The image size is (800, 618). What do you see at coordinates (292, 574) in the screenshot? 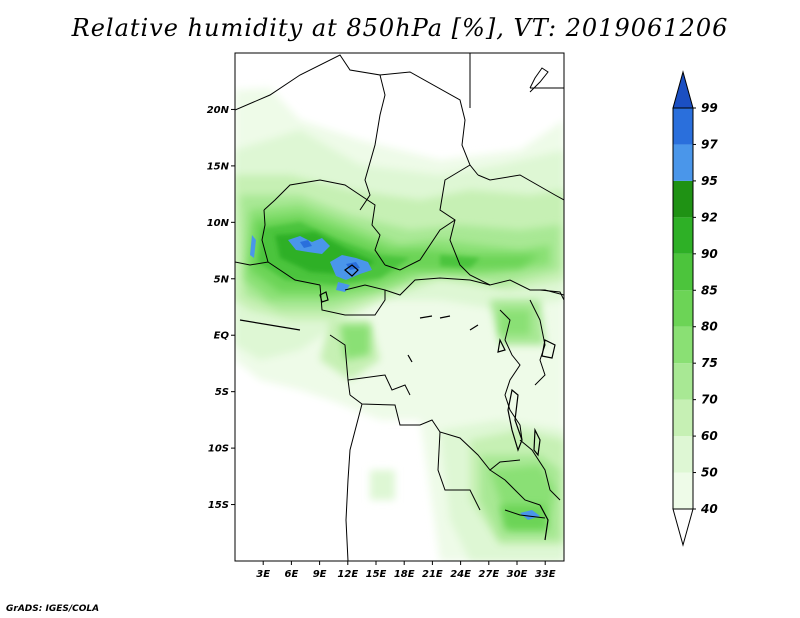
I see `lon-tick-label: 6E` at bounding box center [292, 574].